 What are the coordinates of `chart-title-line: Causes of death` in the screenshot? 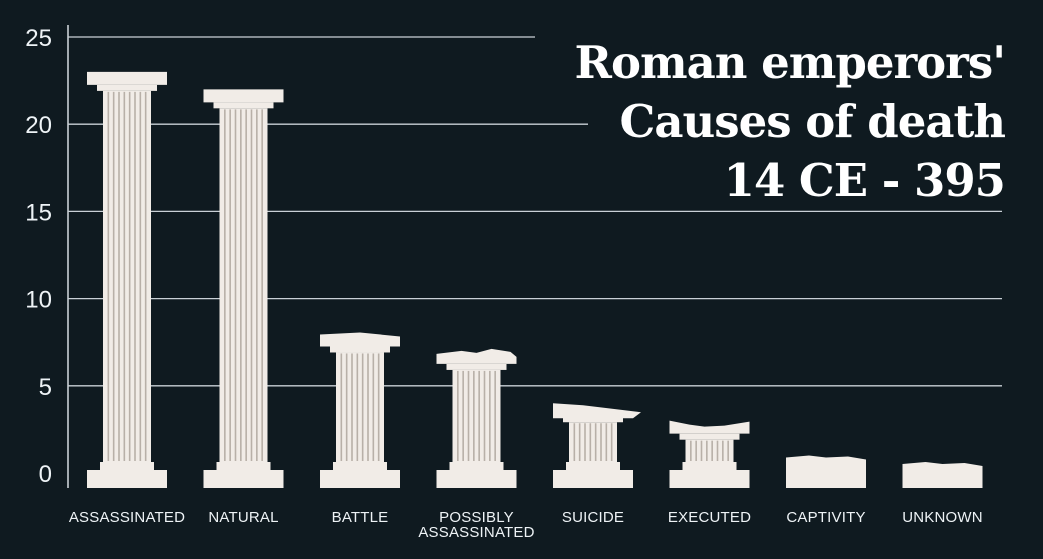 It's located at (813, 121).